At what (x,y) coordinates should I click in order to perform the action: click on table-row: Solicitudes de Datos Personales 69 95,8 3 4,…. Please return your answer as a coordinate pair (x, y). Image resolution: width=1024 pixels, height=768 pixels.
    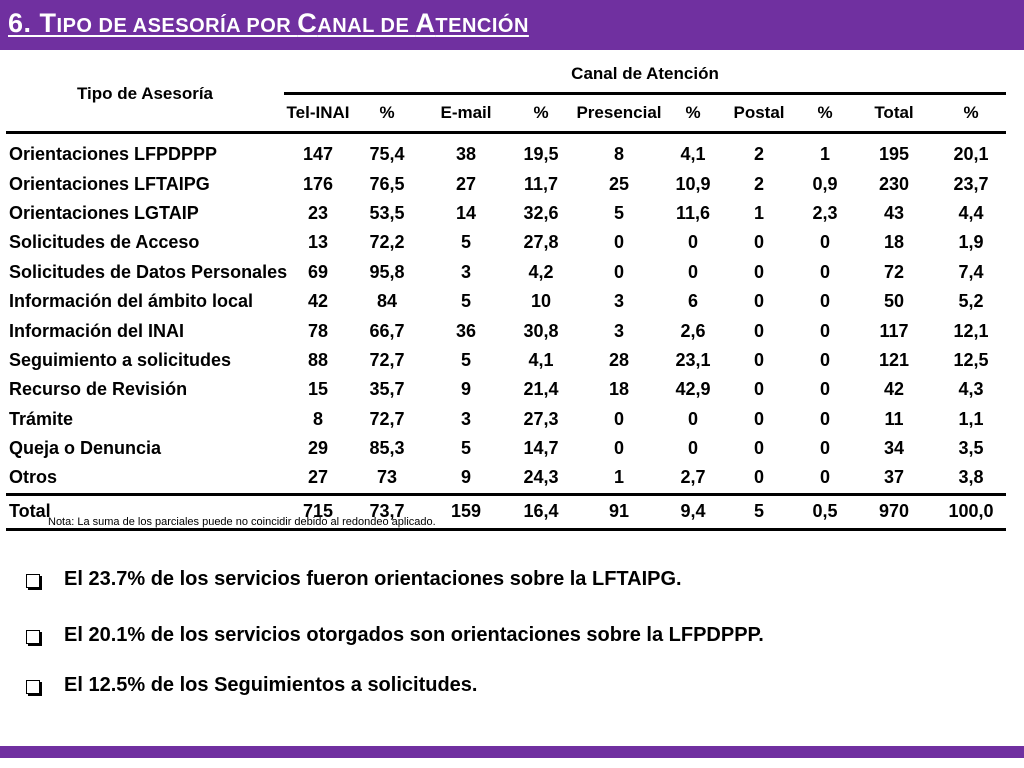
    Looking at the image, I should click on (506, 272).